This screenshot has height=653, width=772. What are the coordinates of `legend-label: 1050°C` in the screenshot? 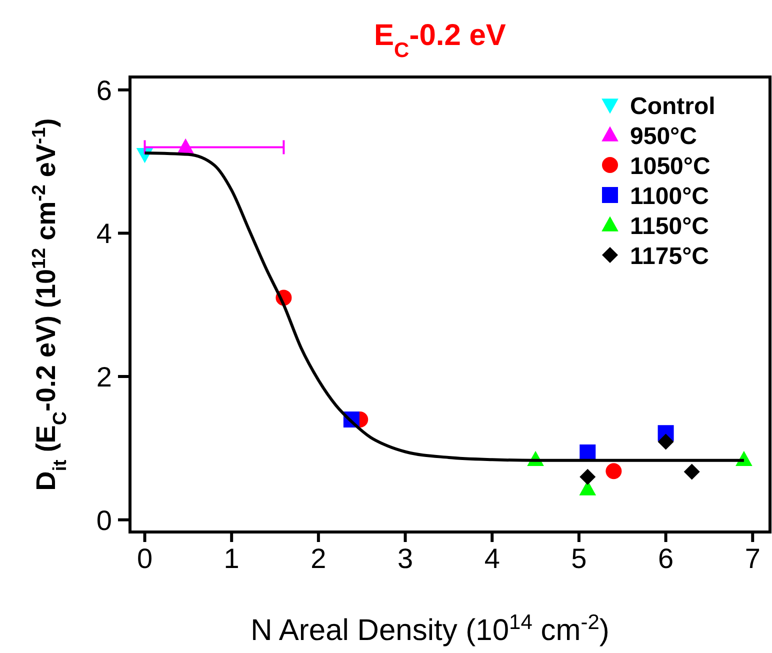 It's located at (670, 166).